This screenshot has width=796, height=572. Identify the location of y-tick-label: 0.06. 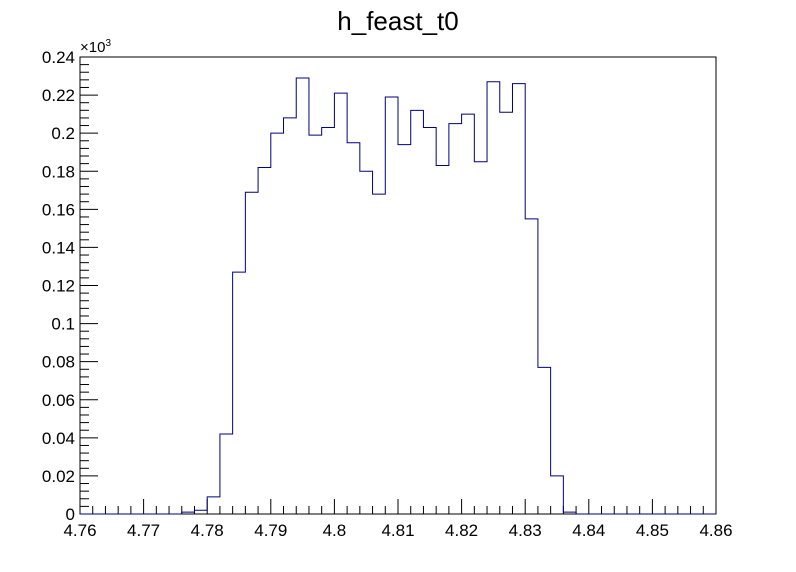
(58, 400).